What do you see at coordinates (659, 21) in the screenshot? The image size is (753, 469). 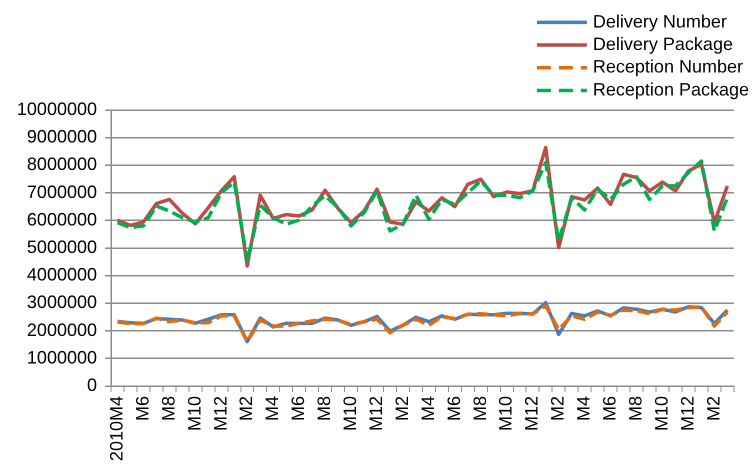 I see `legend-label: Delivery Number` at bounding box center [659, 21].